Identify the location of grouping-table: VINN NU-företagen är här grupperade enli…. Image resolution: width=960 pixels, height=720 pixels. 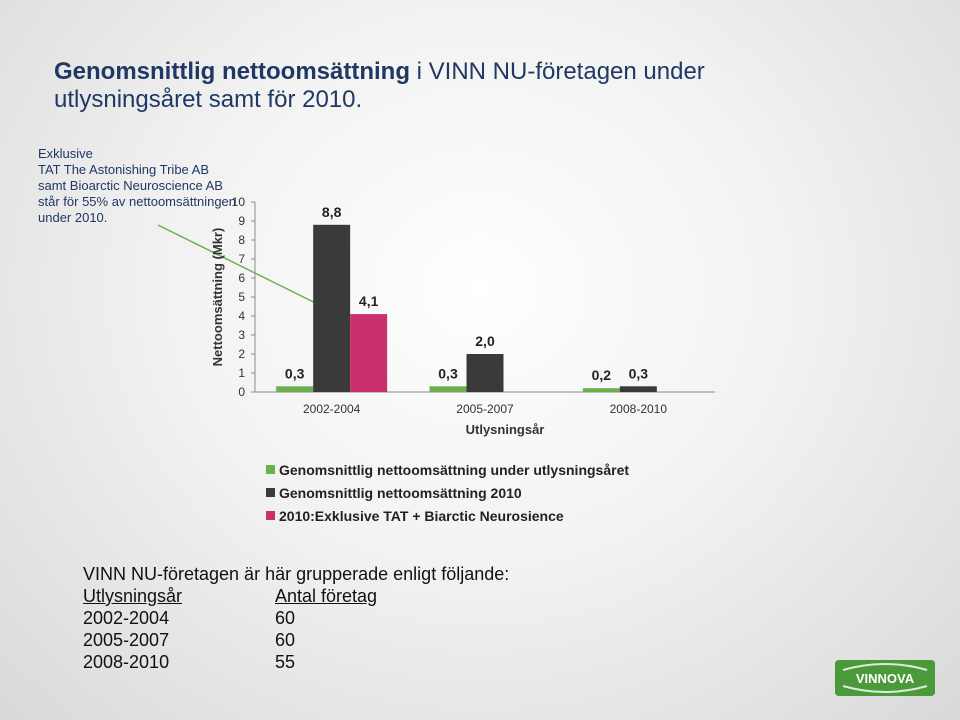
(296, 618).